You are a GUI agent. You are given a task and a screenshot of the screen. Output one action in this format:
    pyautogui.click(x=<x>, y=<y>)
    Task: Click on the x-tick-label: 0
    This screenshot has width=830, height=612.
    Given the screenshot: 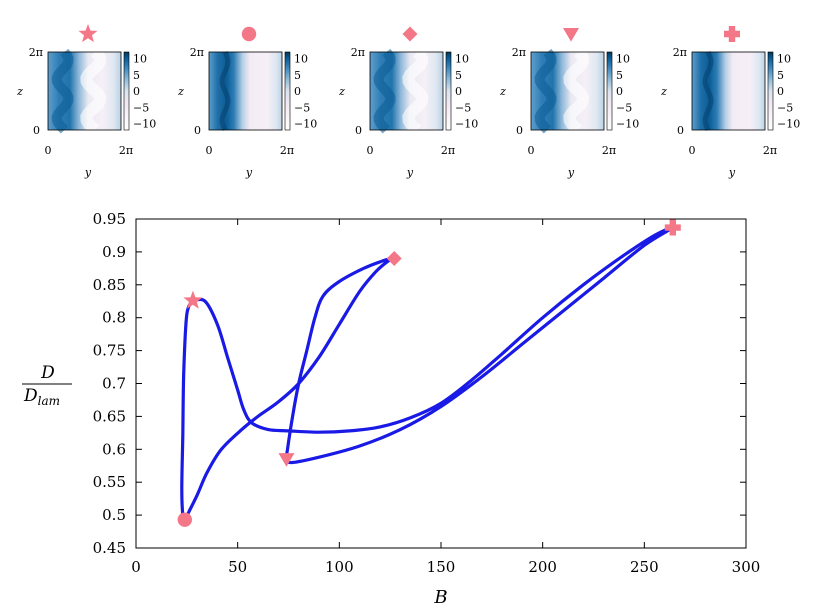 What is the action you would take?
    pyautogui.click(x=136, y=567)
    